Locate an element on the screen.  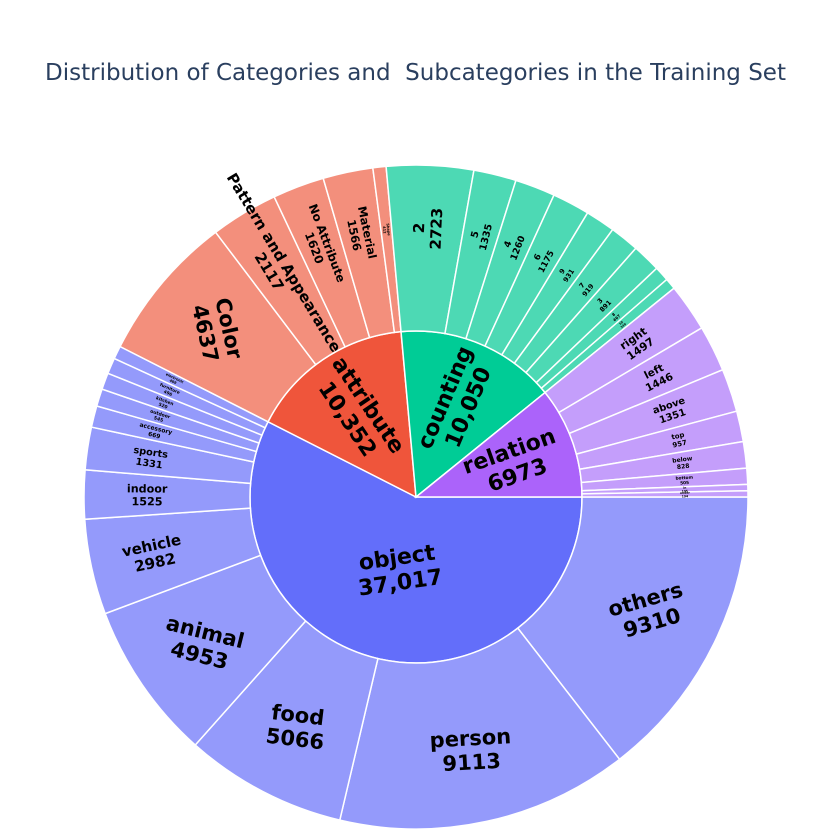
label-attribute-color: Color4637 is located at coordinates (217, 330).